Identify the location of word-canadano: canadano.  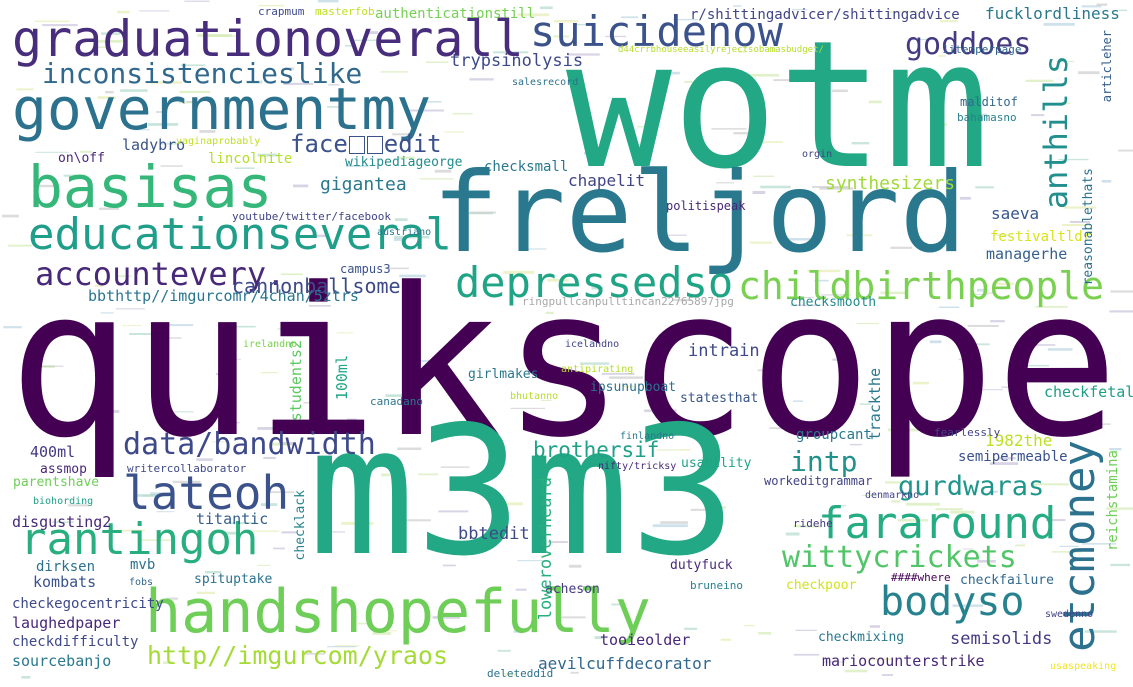
(396, 401).